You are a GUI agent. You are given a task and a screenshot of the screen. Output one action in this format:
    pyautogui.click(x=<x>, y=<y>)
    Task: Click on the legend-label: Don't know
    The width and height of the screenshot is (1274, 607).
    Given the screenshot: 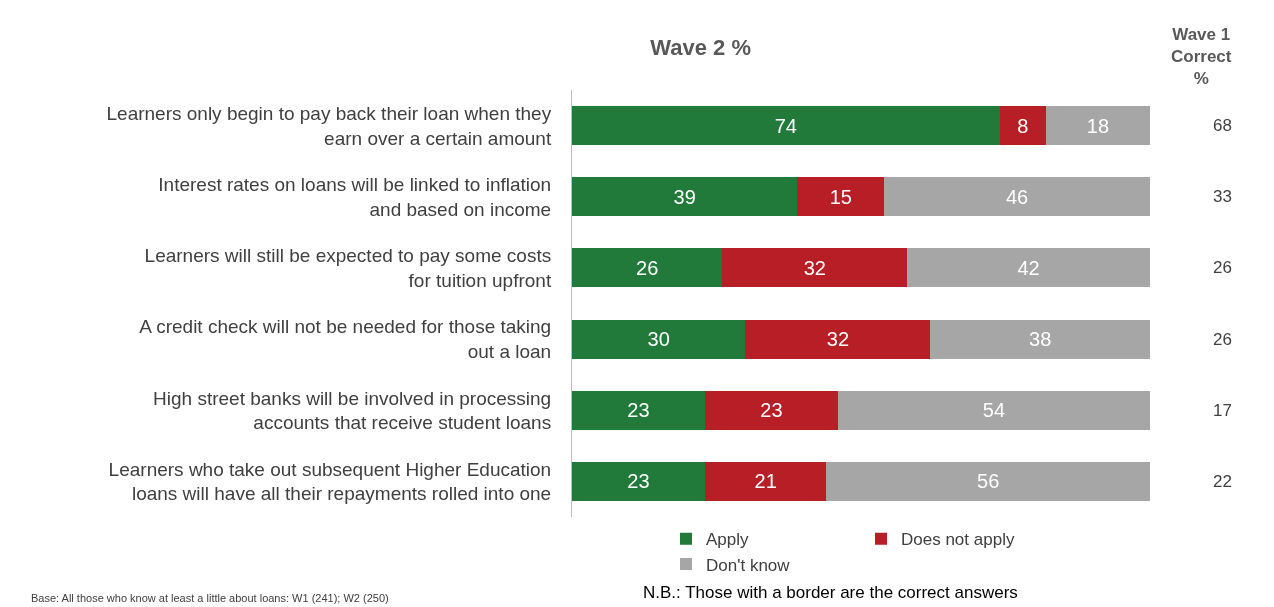 What is the action you would take?
    pyautogui.click(x=748, y=565)
    